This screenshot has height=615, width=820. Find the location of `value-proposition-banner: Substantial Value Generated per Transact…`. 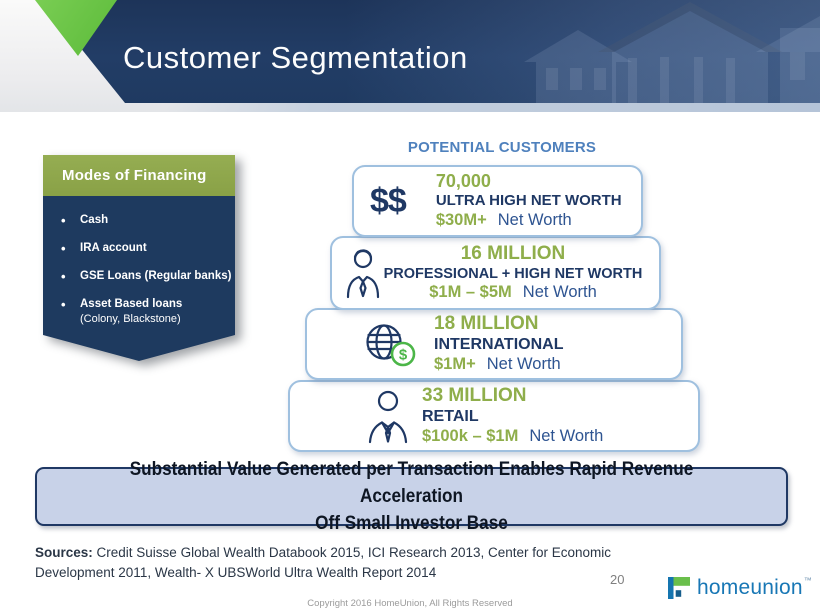

value-proposition-banner: Substantial Value Generated per Transact… is located at coordinates (411, 496).